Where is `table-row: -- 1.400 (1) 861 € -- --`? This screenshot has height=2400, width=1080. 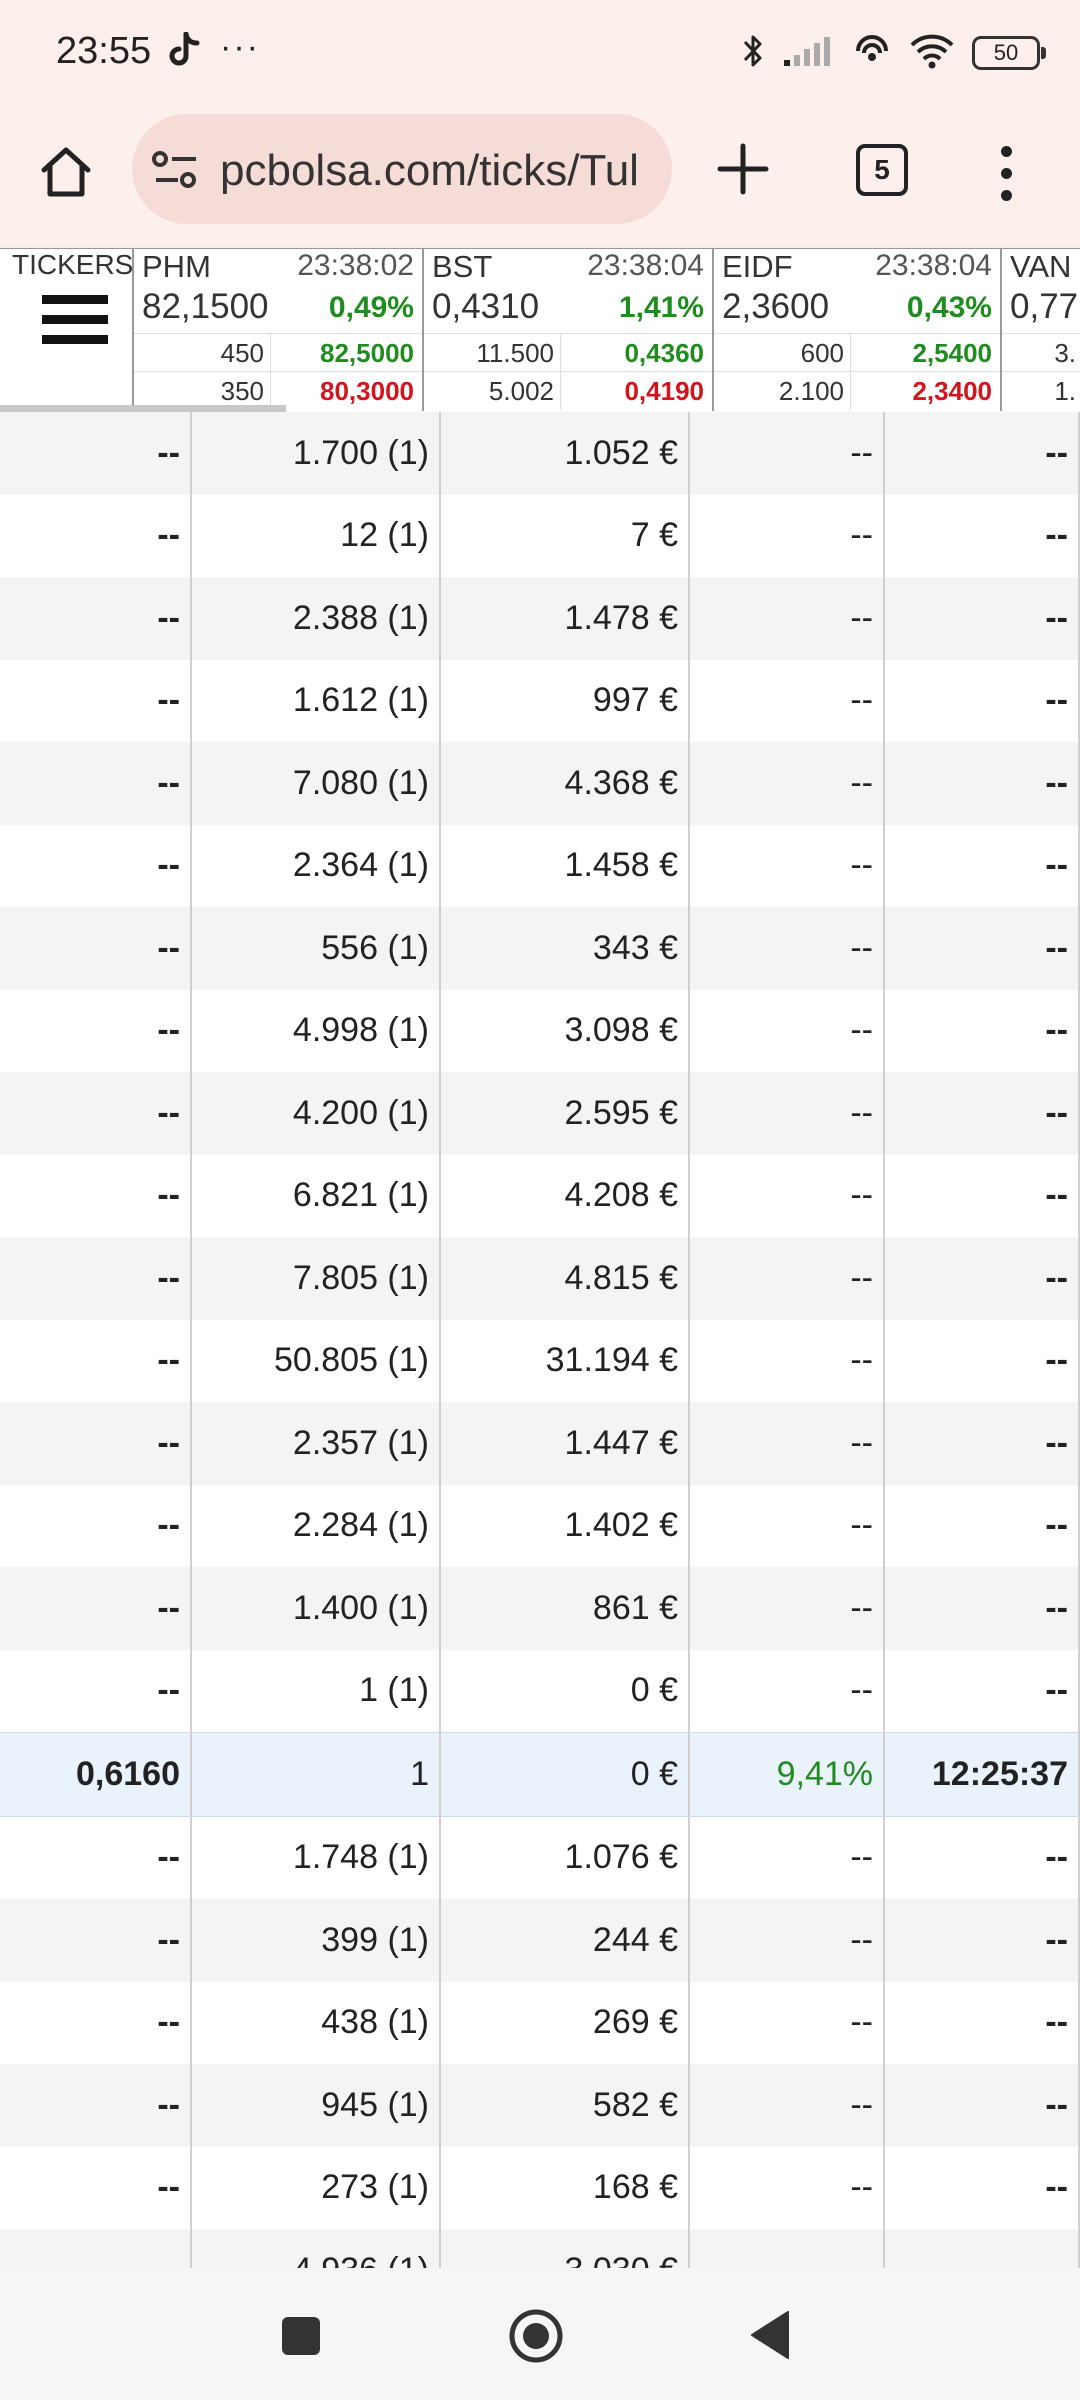
table-row: -- 1.400 (1) 861 € -- -- is located at coordinates (540, 1608).